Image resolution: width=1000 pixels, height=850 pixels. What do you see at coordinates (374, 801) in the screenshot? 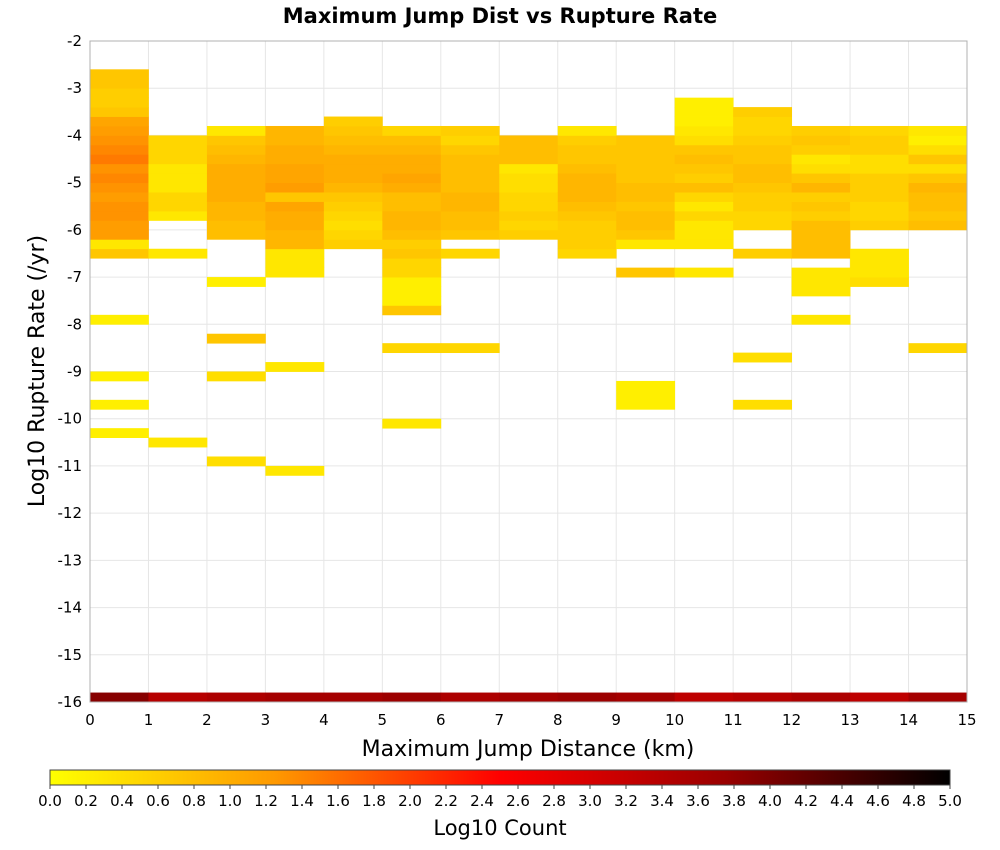
I see `colorbar-tick-label: 1.8` at bounding box center [374, 801].